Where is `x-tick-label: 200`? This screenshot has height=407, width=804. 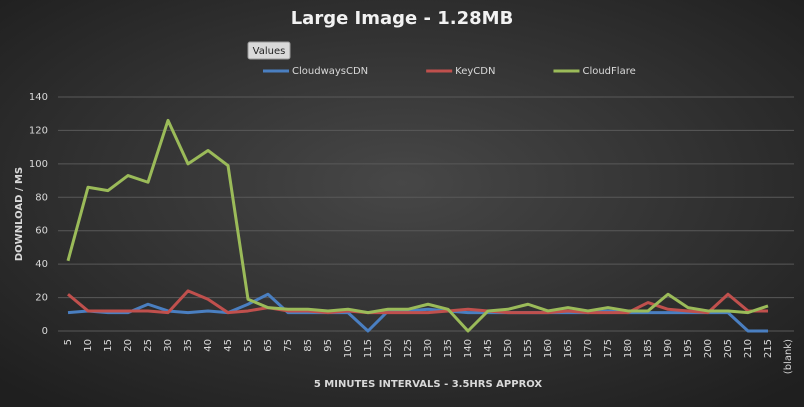 x-tick-label: 200 is located at coordinates (708, 348).